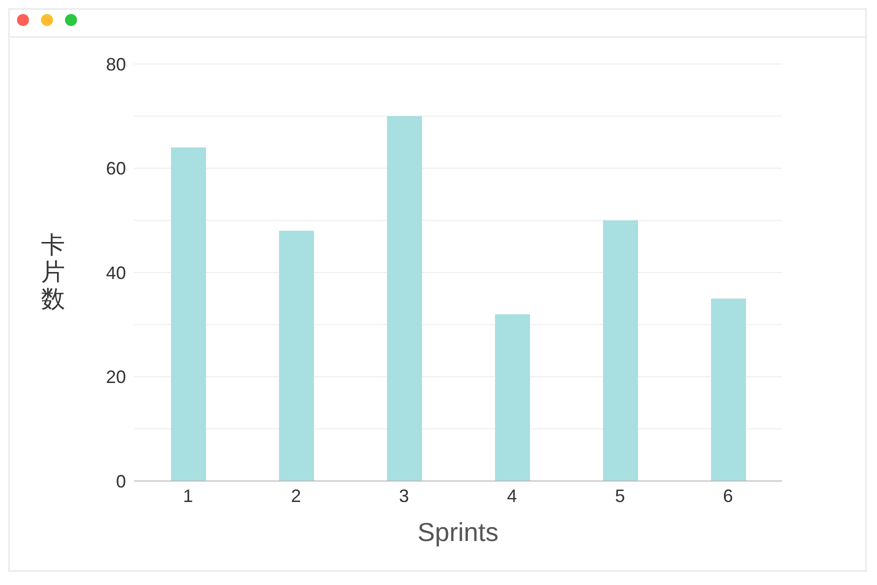 The width and height of the screenshot is (877, 585). Describe the element at coordinates (116, 272) in the screenshot. I see `y-tick-label: 40` at that location.